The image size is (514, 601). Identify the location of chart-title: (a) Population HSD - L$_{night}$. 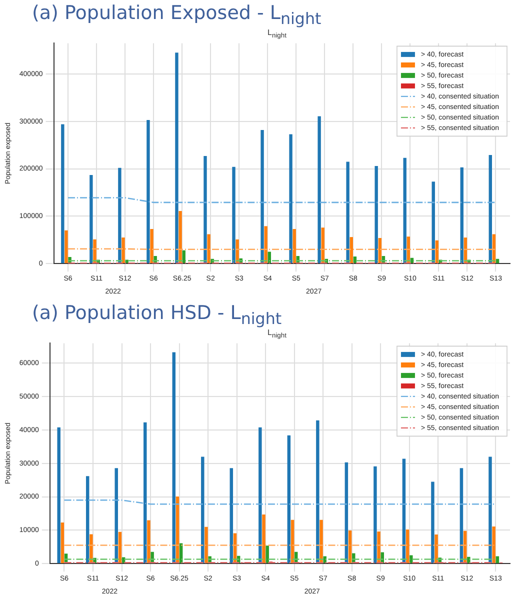
(157, 315).